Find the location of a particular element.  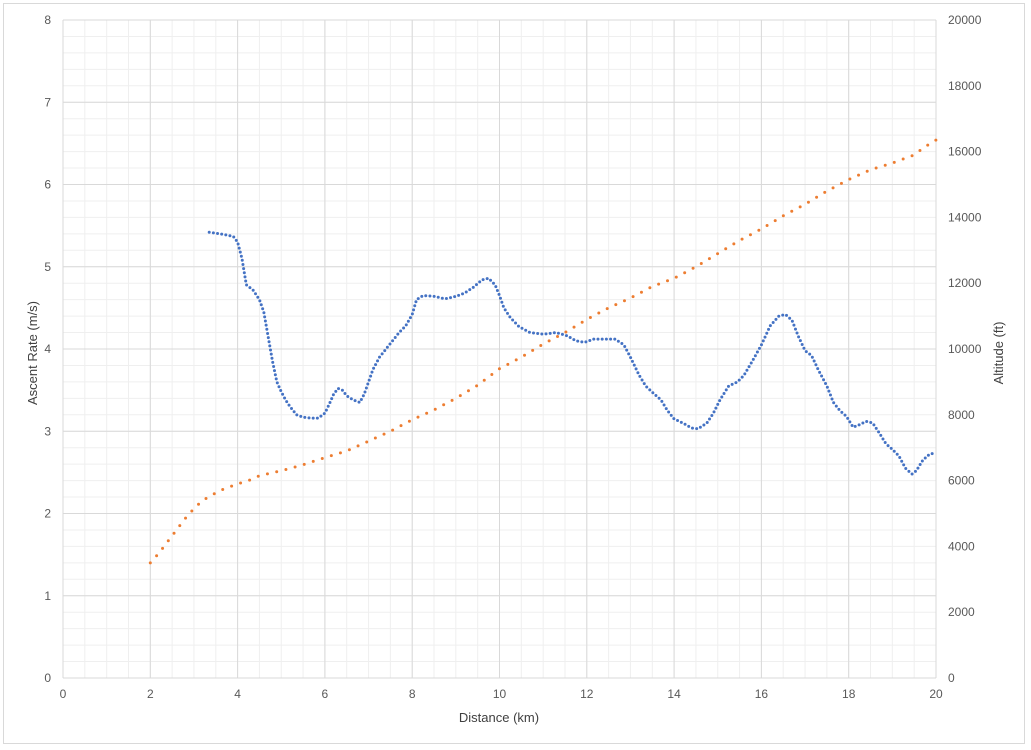

y2-axis-title: Altitude (ft) is located at coordinates (998, 353).